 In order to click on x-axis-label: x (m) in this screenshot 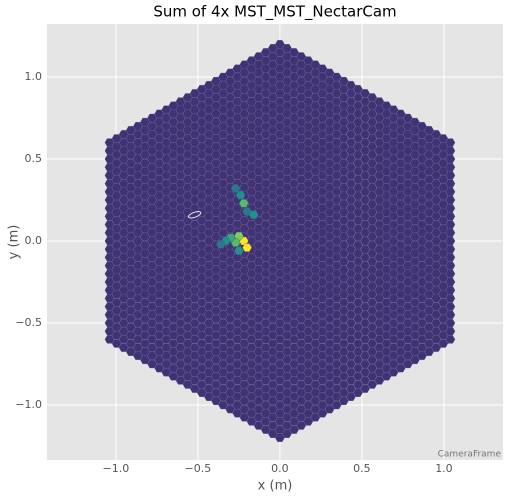, I will do `click(275, 486)`.